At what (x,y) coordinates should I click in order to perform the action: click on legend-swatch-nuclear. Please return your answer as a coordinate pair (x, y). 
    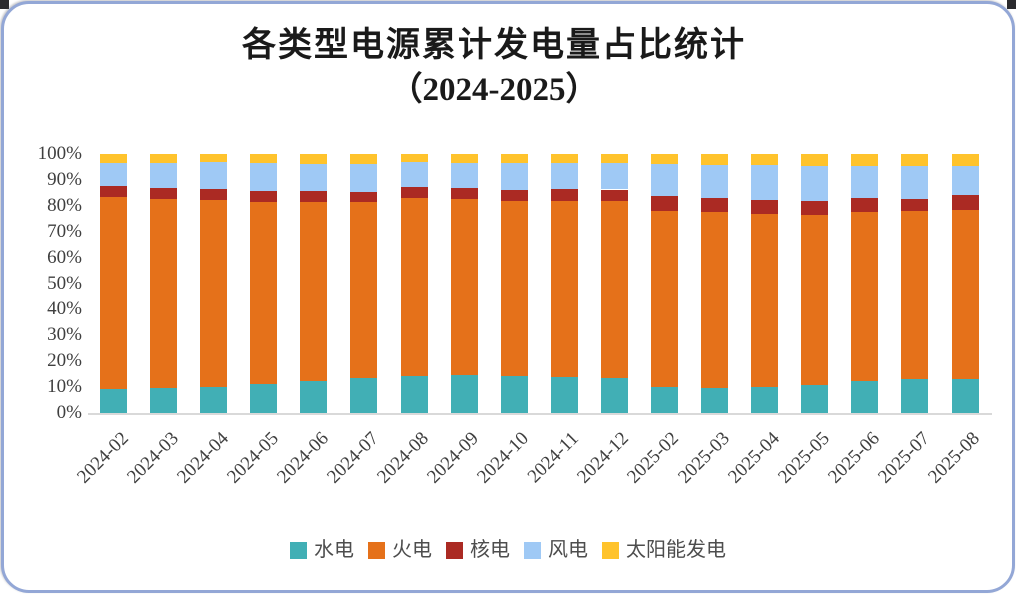
    Looking at the image, I should click on (454, 550).